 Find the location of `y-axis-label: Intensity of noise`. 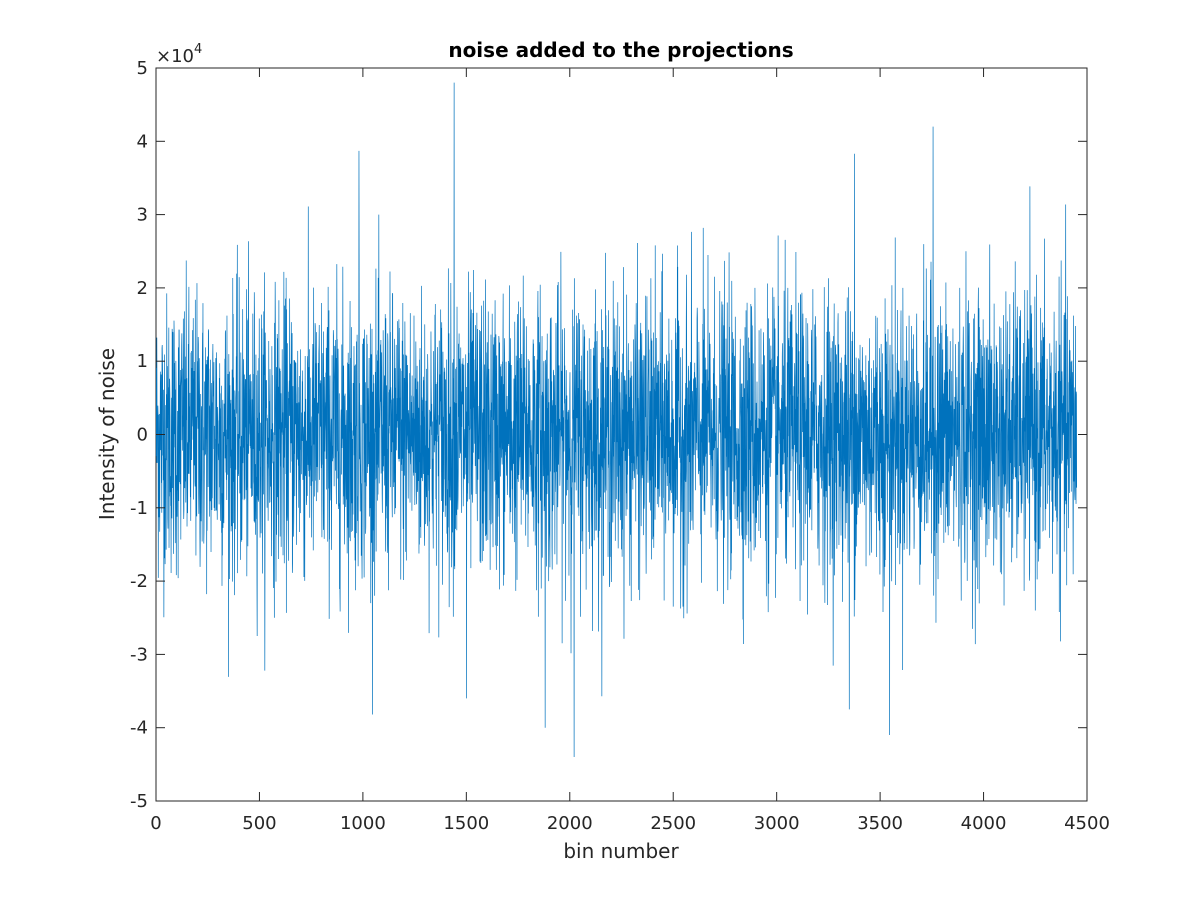

y-axis-label: Intensity of noise is located at coordinates (107, 434).